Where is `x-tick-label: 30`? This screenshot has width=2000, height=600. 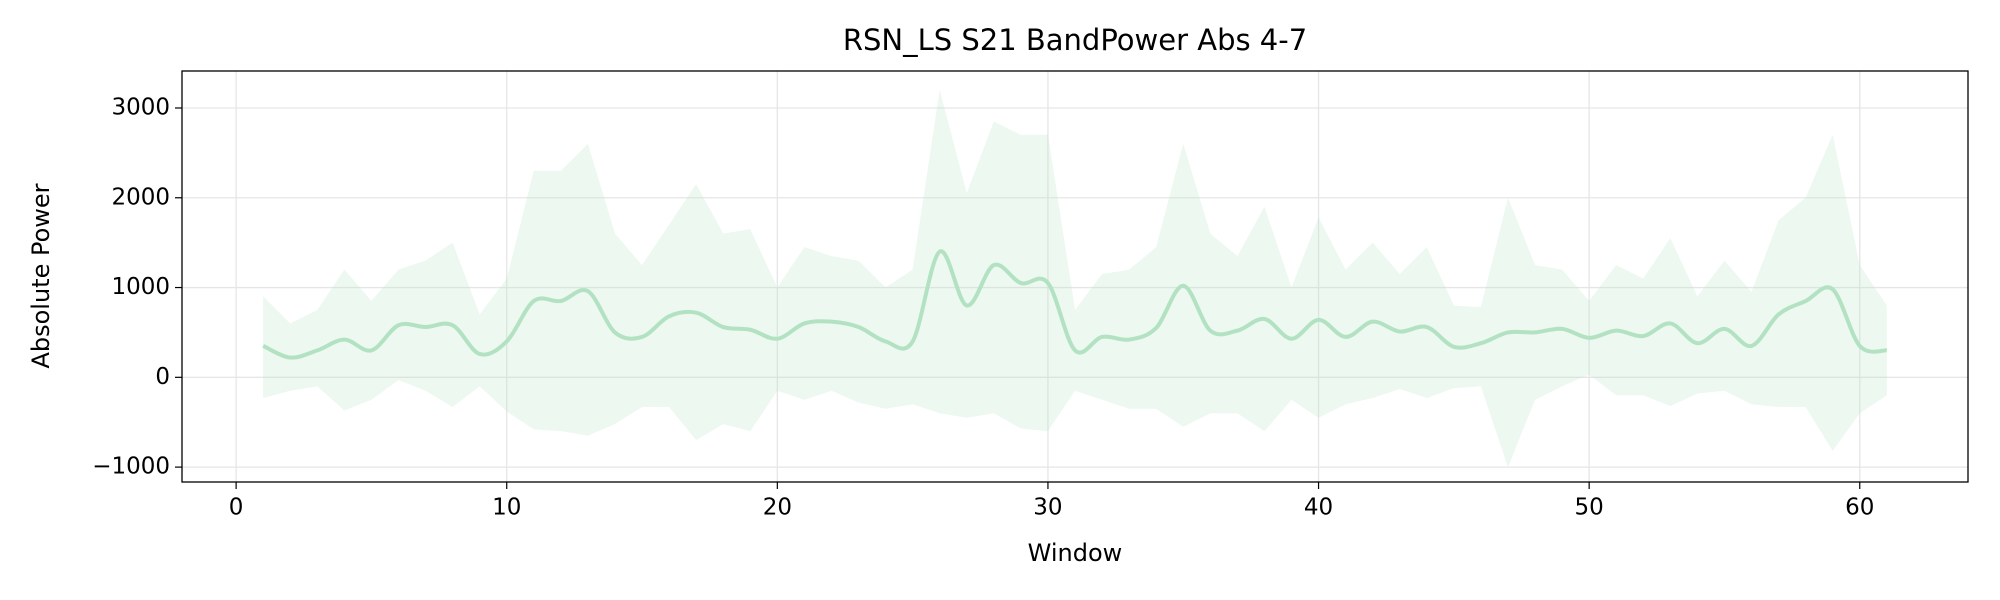
x-tick-label: 30 is located at coordinates (1047, 508).